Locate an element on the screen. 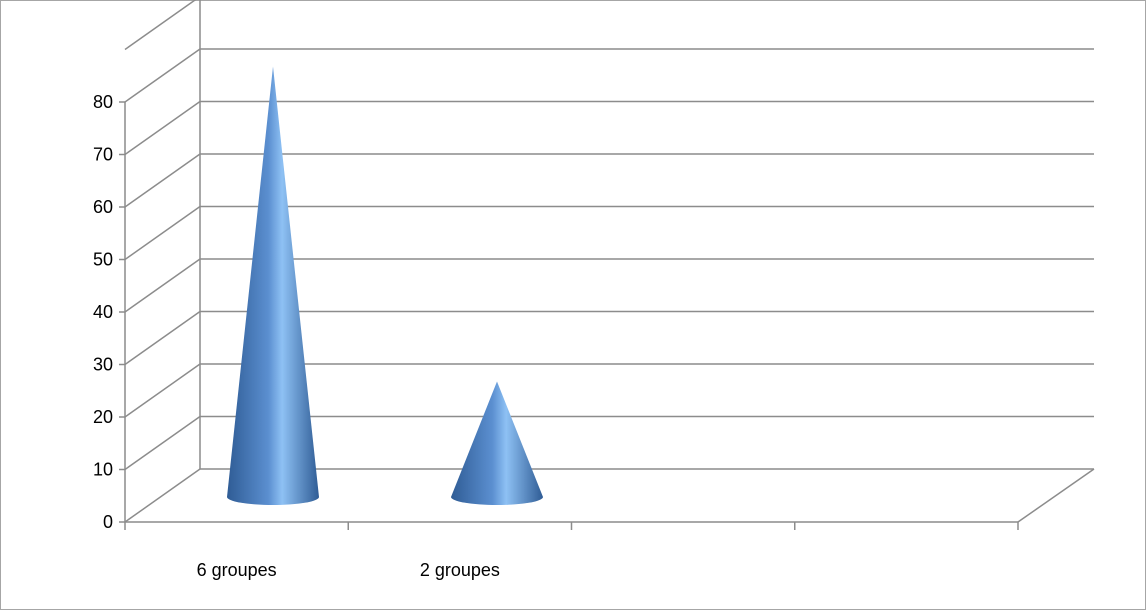 This screenshot has height=610, width=1146. y-tick-label: 40 is located at coordinates (103, 312).